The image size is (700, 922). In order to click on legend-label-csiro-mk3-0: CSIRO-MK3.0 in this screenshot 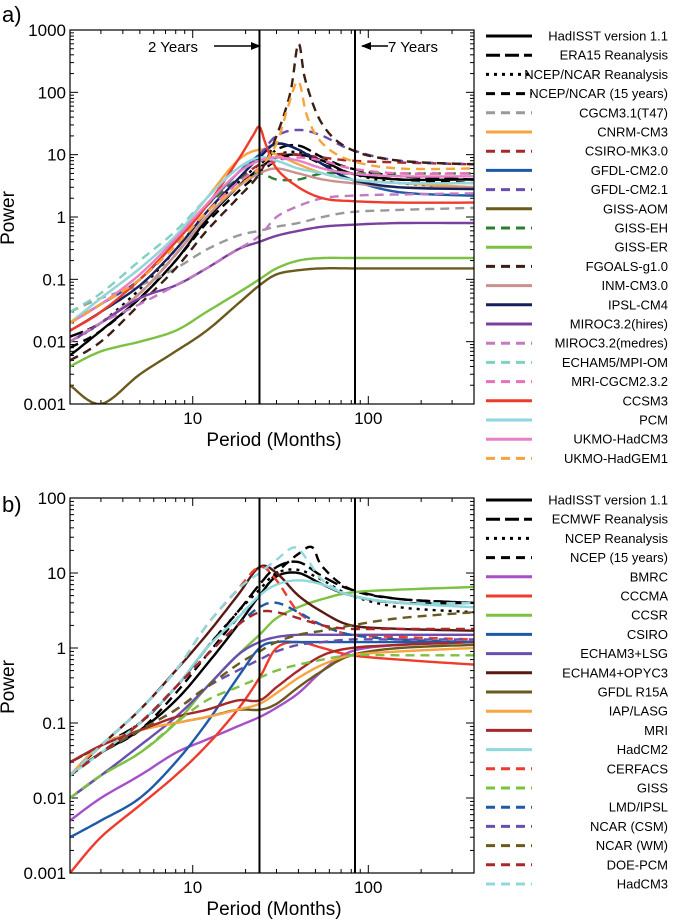, I will do `click(626, 151)`.